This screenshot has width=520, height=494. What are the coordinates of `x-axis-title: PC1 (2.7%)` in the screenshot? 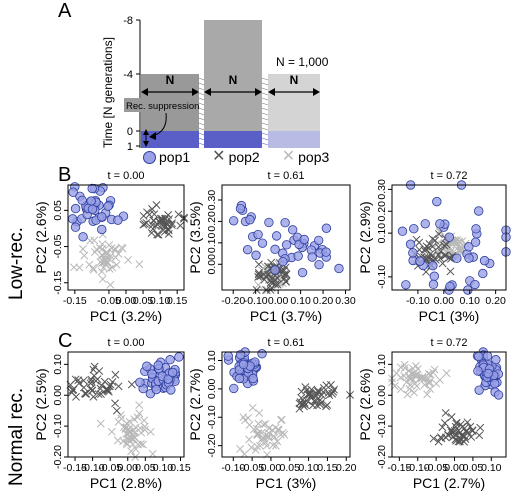 It's located at (449, 483).